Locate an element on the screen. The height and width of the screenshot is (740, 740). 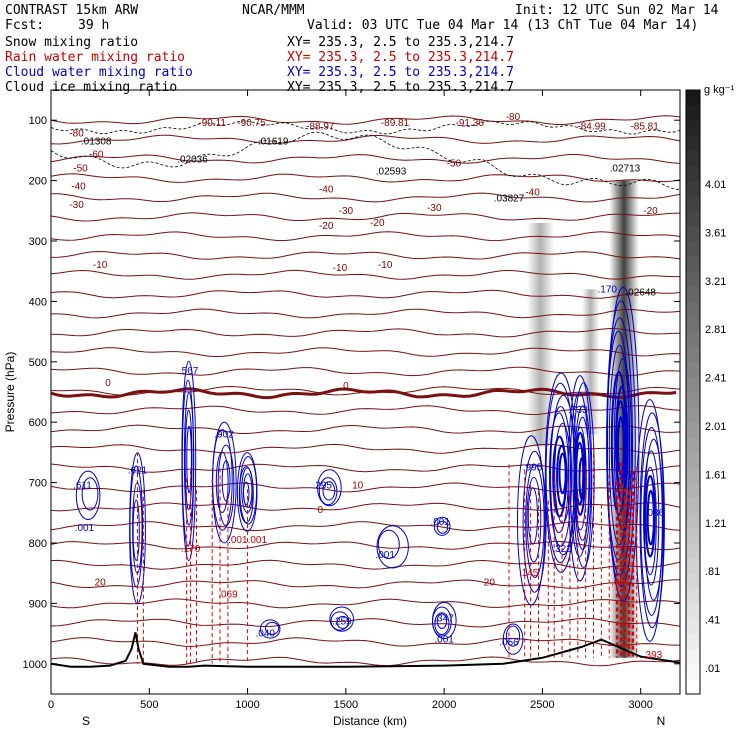
field-xy-rain: XY= 235.3, 2.5 to 235.3,214.7 is located at coordinates (400, 57).